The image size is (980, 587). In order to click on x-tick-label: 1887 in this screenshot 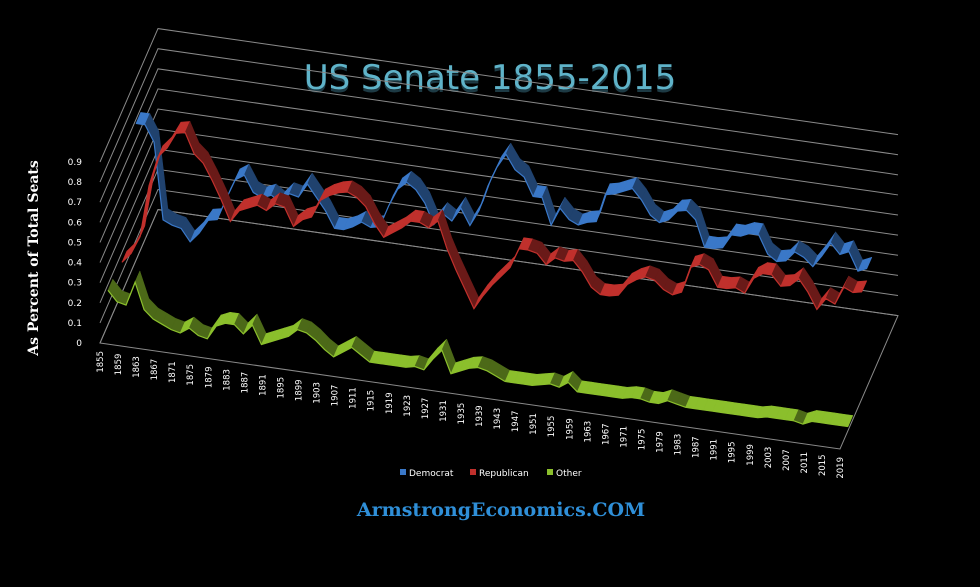, I will do `click(245, 383)`.